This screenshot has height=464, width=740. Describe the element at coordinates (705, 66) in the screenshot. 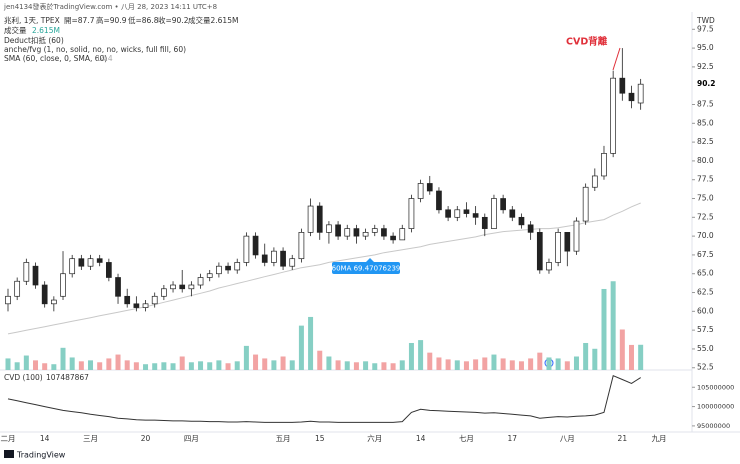

I see `y-tick-label: 92.5` at that location.